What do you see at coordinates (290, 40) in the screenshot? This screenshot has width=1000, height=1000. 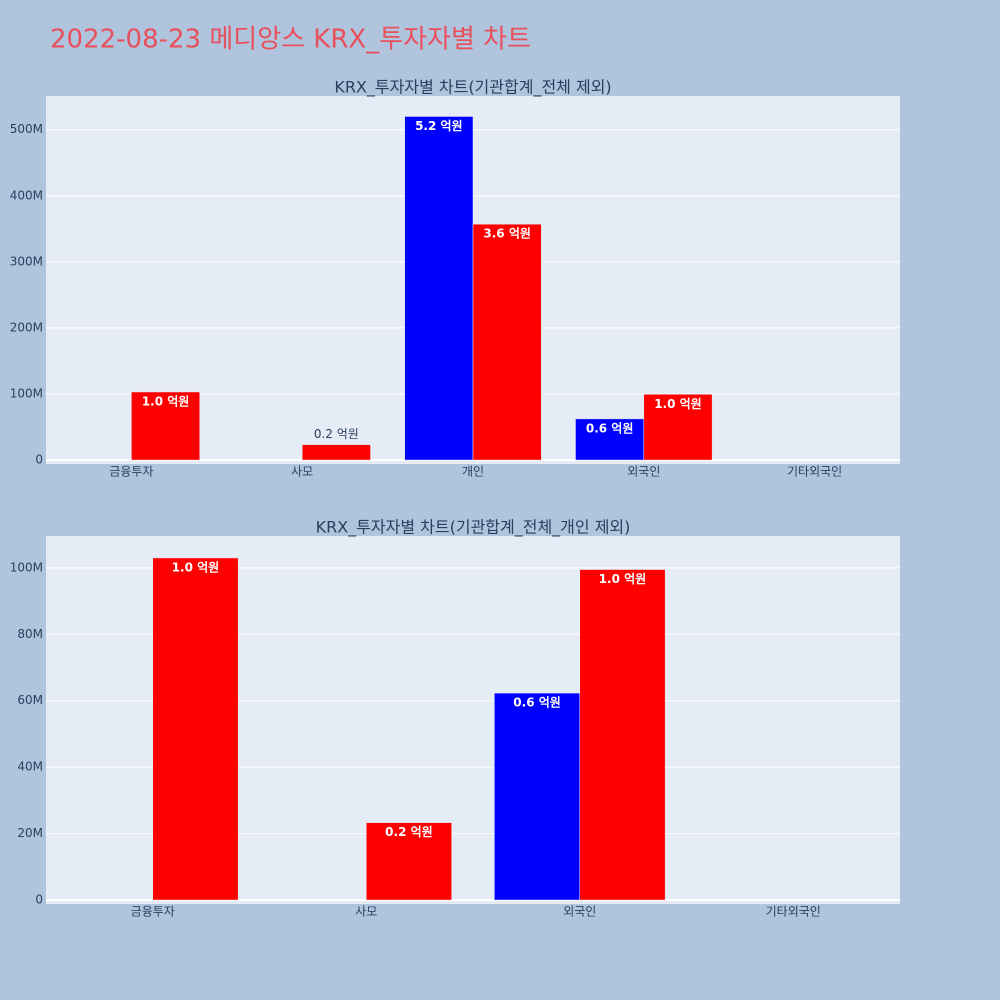 I see `page-title: 2022-08-23 메디앙스 KRX_투자자별 차트` at bounding box center [290, 40].